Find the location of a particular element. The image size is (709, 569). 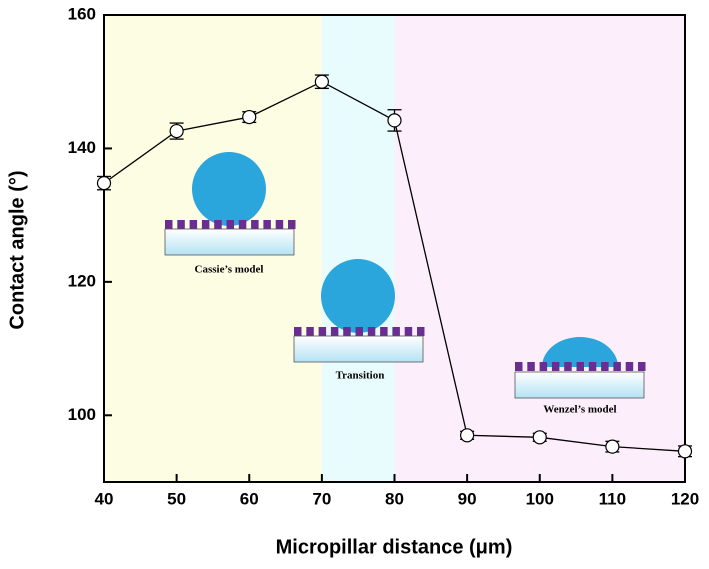

y-tick-label: 120 is located at coordinates (82, 280).